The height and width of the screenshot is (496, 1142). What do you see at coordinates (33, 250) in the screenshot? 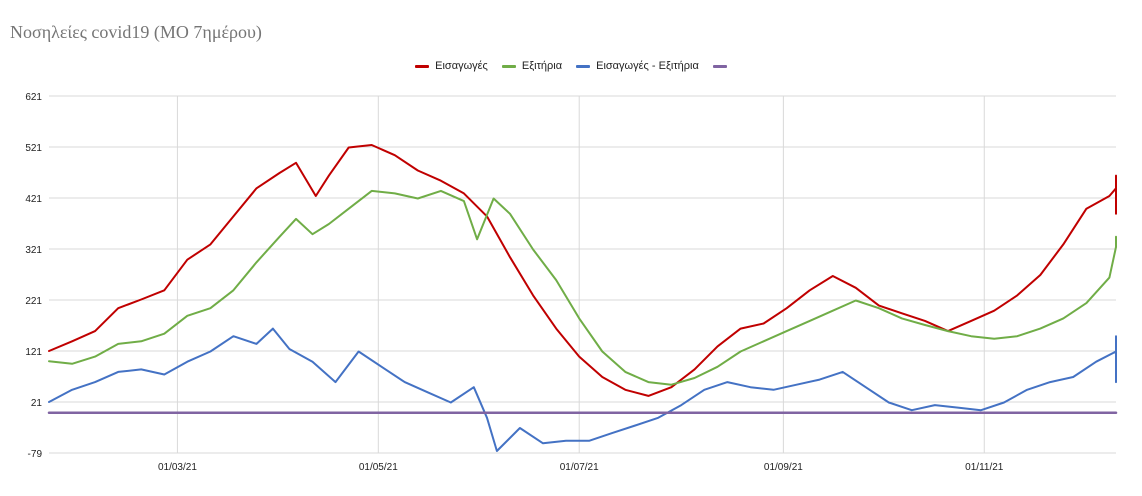
I see `y-tick-label: 321` at bounding box center [33, 250].